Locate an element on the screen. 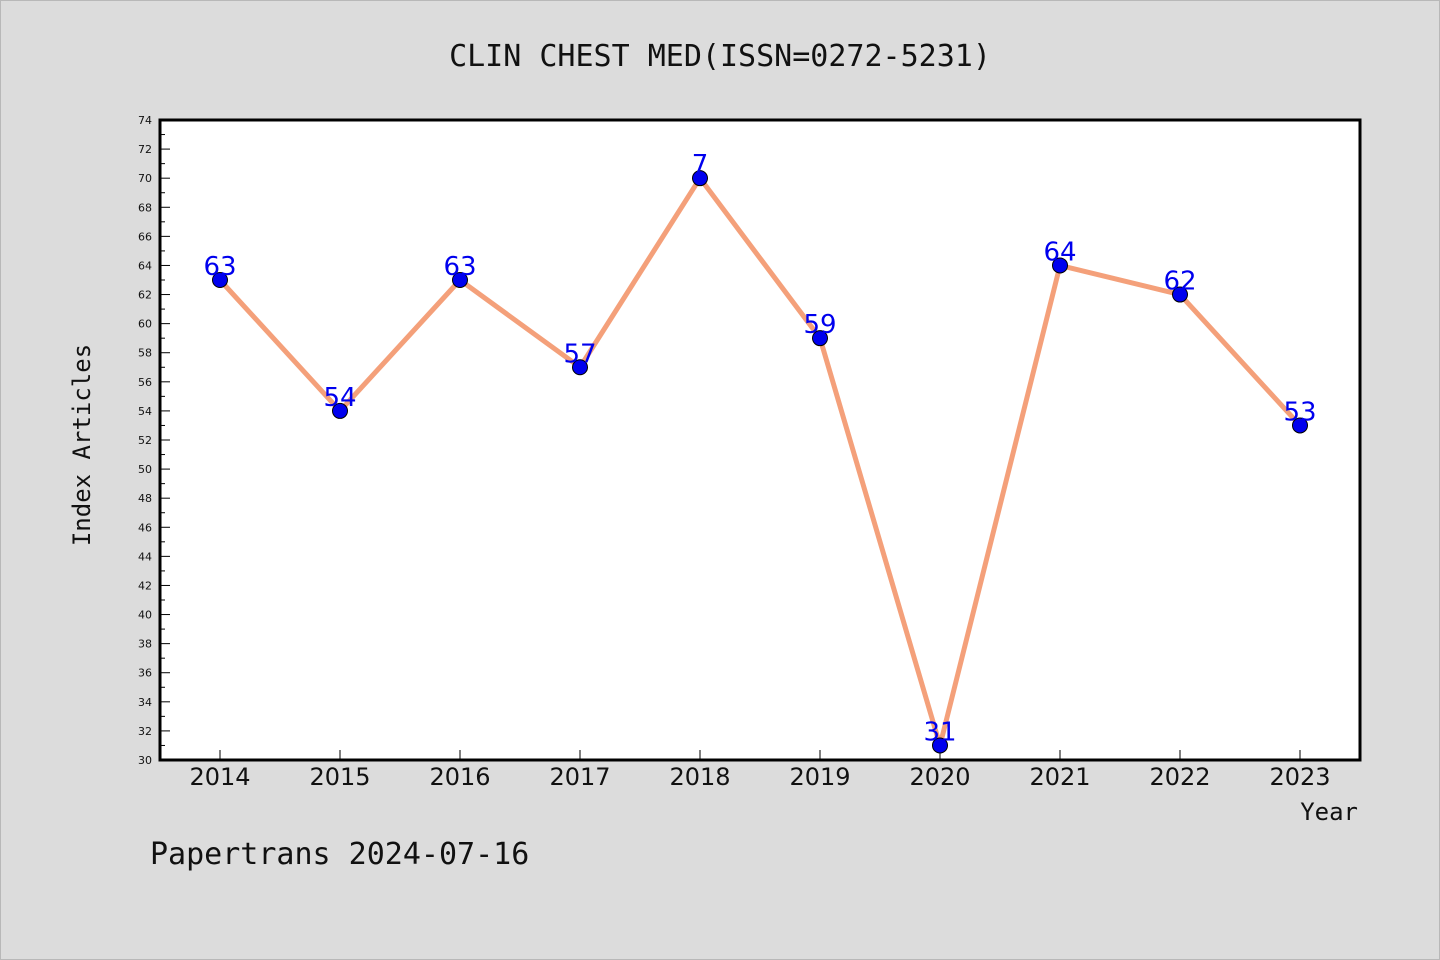 The height and width of the screenshot is (960, 1440). y-tick-label: 60 is located at coordinates (145, 324).